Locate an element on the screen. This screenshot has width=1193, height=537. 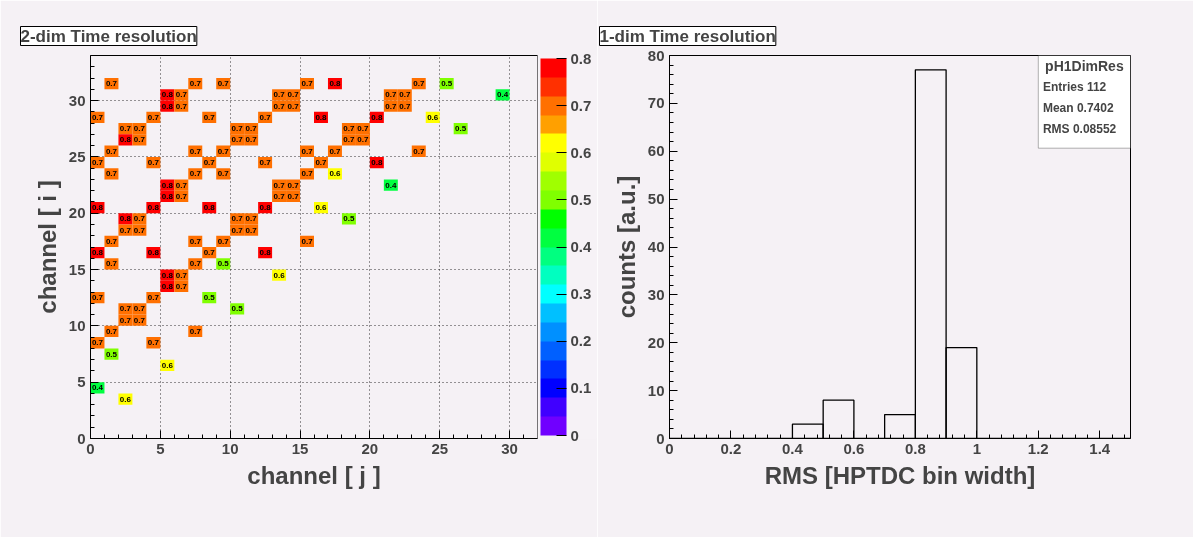
y-axis-title: channel [ i ] is located at coordinates (47, 247).